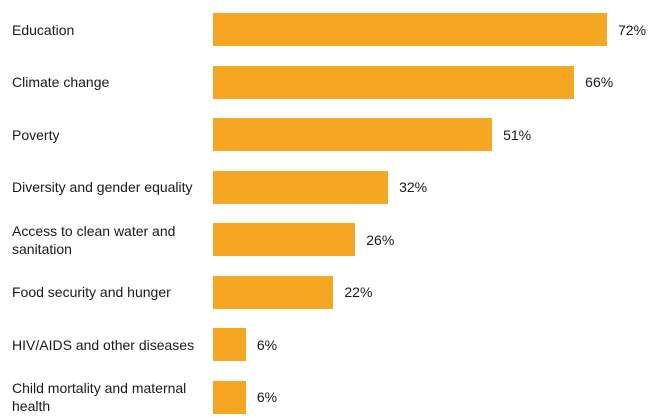  I want to click on category-label: Diversity and gender equality, so click(102, 187).